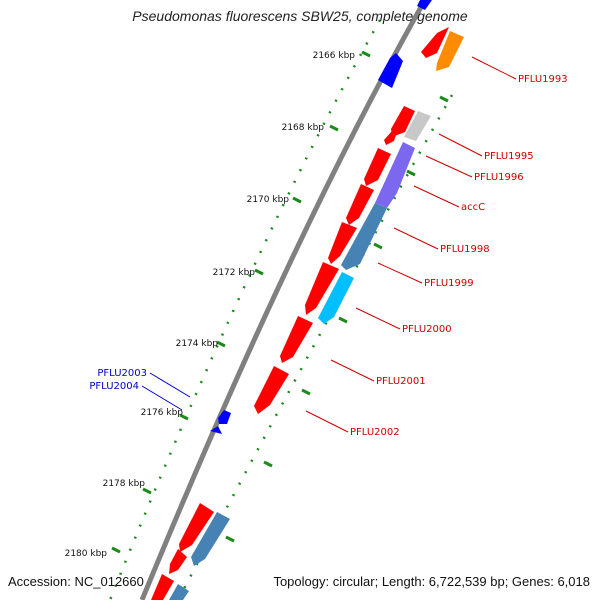  Describe the element at coordinates (197, 344) in the screenshot. I see `tick-label: 2174 kbp` at that location.